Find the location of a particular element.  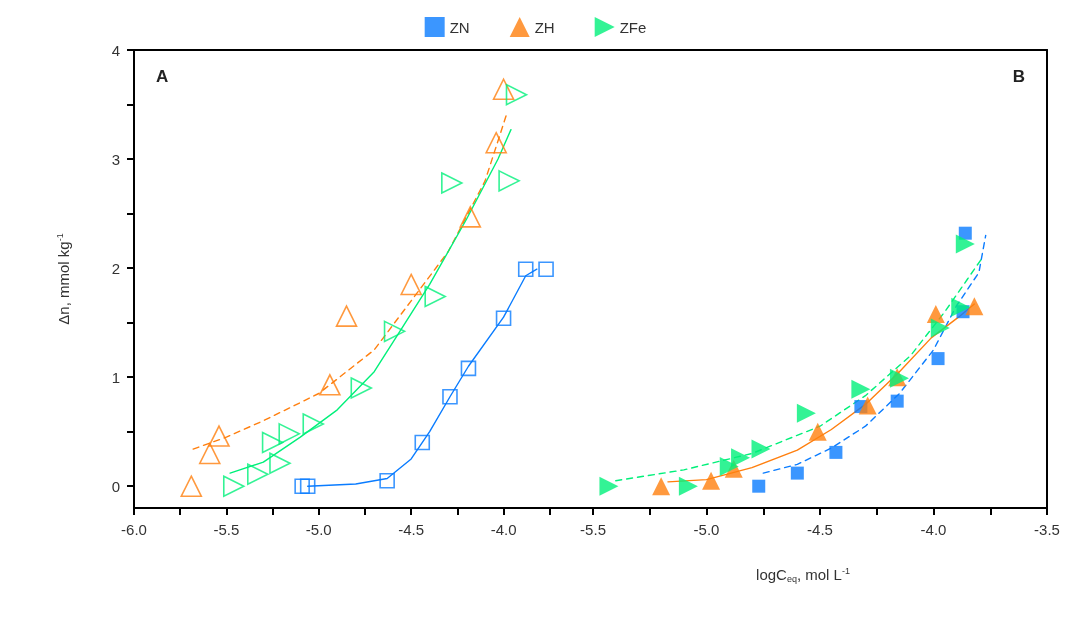

annotation: B is located at coordinates (1018, 76).